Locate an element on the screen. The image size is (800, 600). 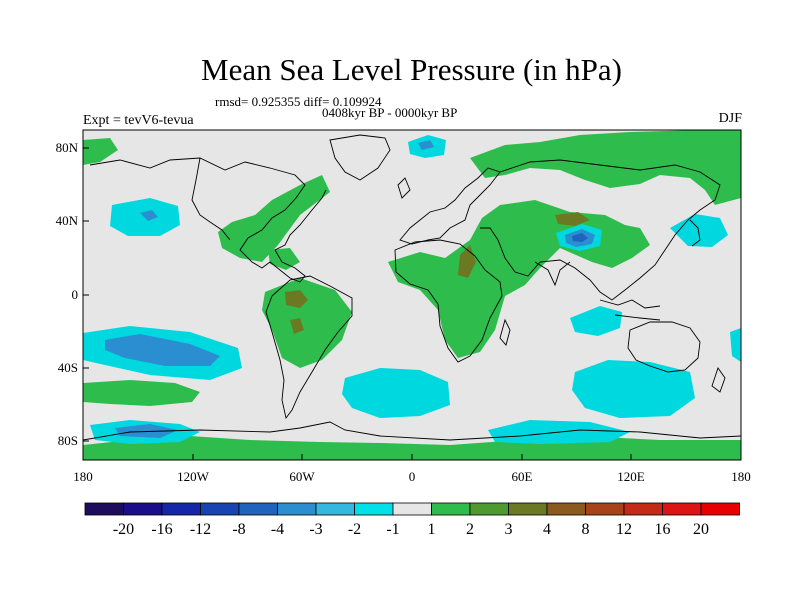
cyan-region-south-atlantic is located at coordinates (396, 393).